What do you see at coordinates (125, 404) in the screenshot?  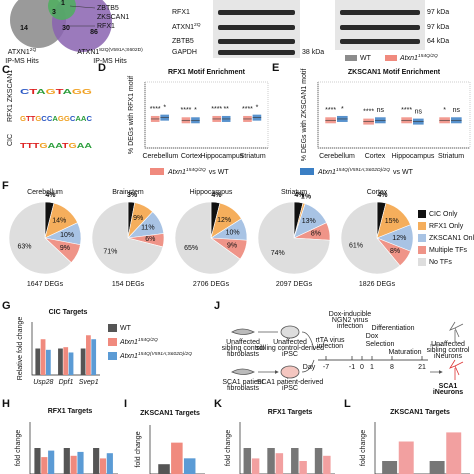 I see `panel-letter: I` at bounding box center [125, 404].